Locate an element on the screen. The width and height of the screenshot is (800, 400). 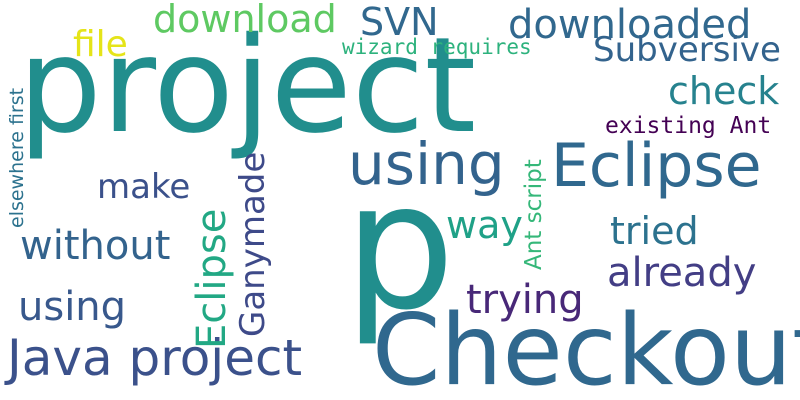
word-elsewhere-first: elsewhere first is located at coordinates (17, 157).